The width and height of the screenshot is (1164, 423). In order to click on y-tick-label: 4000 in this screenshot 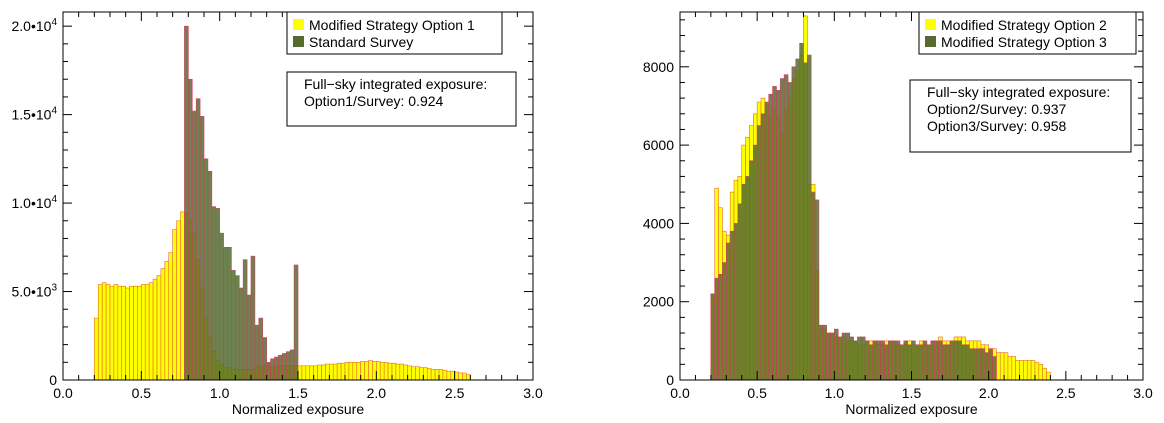, I will do `click(658, 223)`.